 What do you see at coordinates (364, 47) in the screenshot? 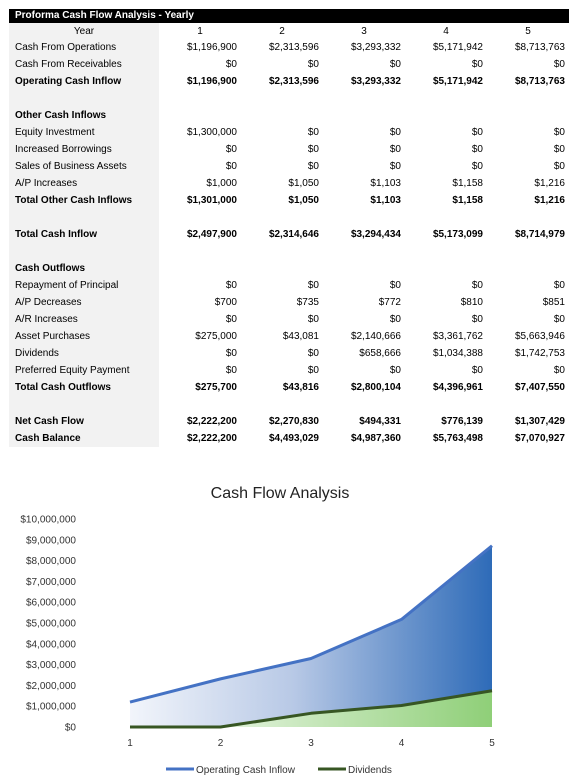
I see `cell-value: $3,293,332` at bounding box center [364, 47].